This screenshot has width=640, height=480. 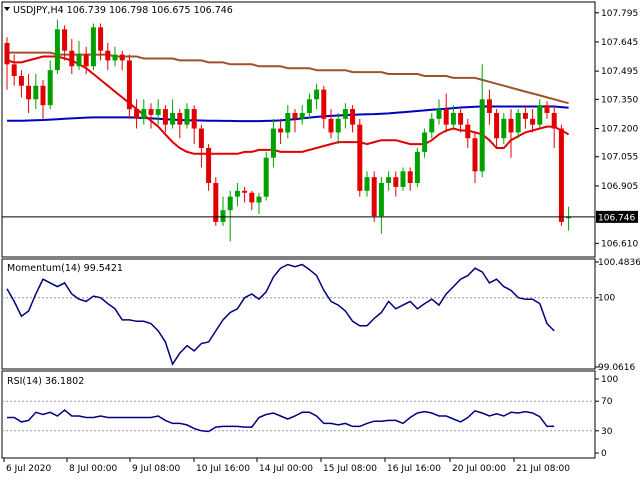 I want to click on time-tick-label: 6 Jul 2020, so click(x=28, y=469).